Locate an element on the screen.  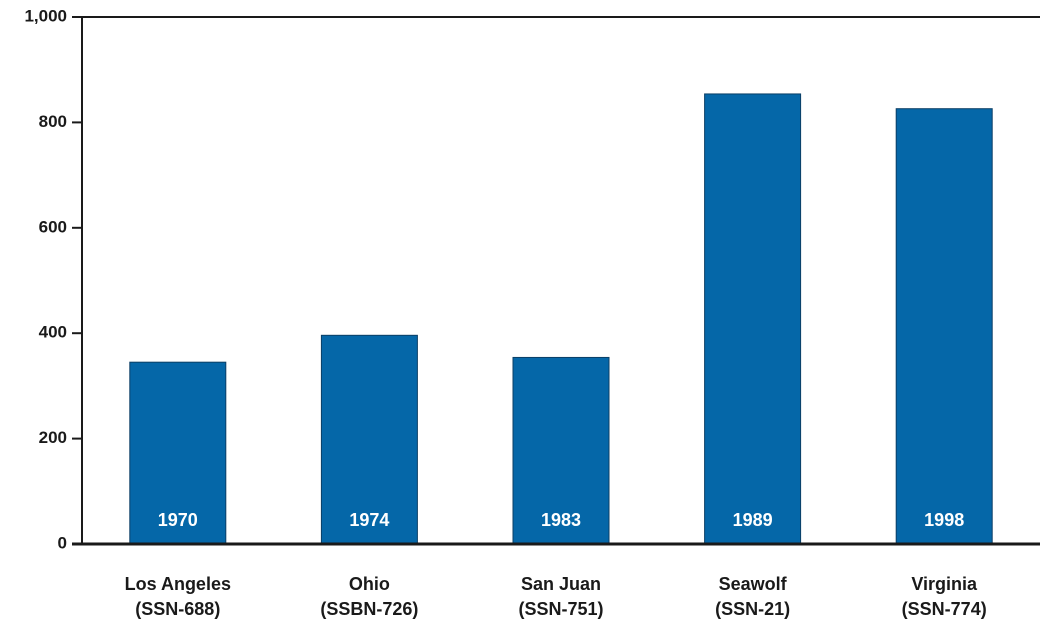
category-label-name-0: Los Angeles is located at coordinates (178, 584).